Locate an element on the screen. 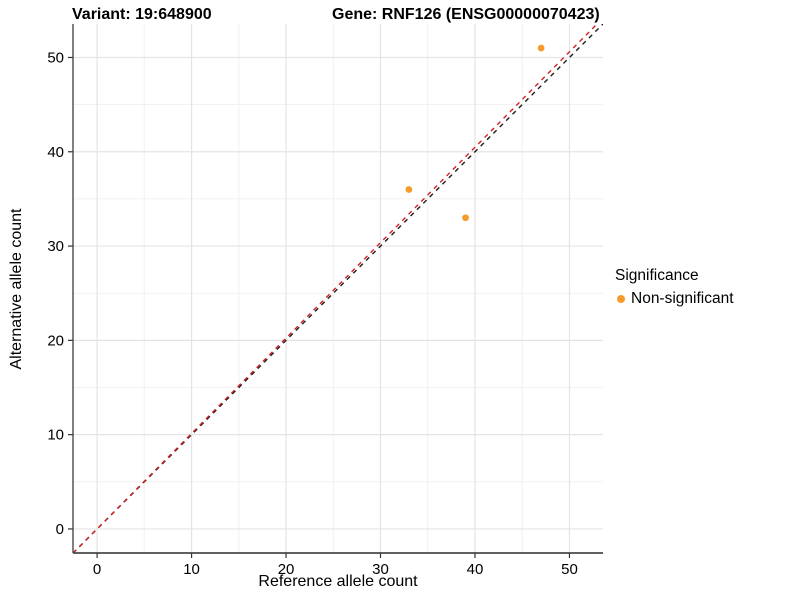 This screenshot has height=600, width=800. y-tick-label: 30 is located at coordinates (55, 246).